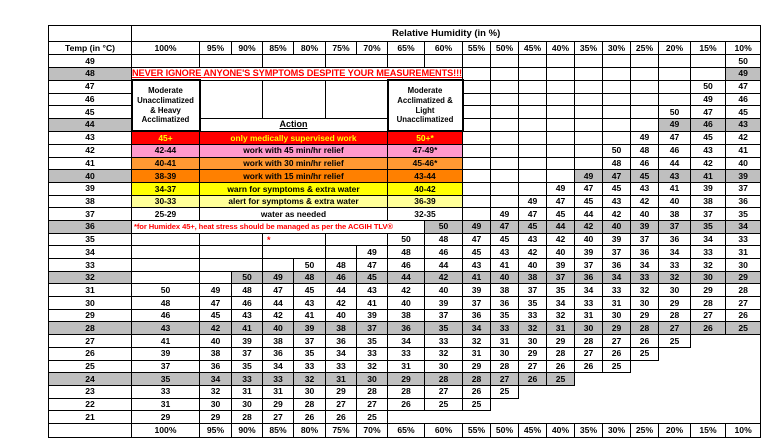 Image resolution: width=768 pixels, height=440 pixels. Describe the element at coordinates (293, 150) in the screenshot. I see `action-text-cell: work with 45 min/hr relief` at that location.